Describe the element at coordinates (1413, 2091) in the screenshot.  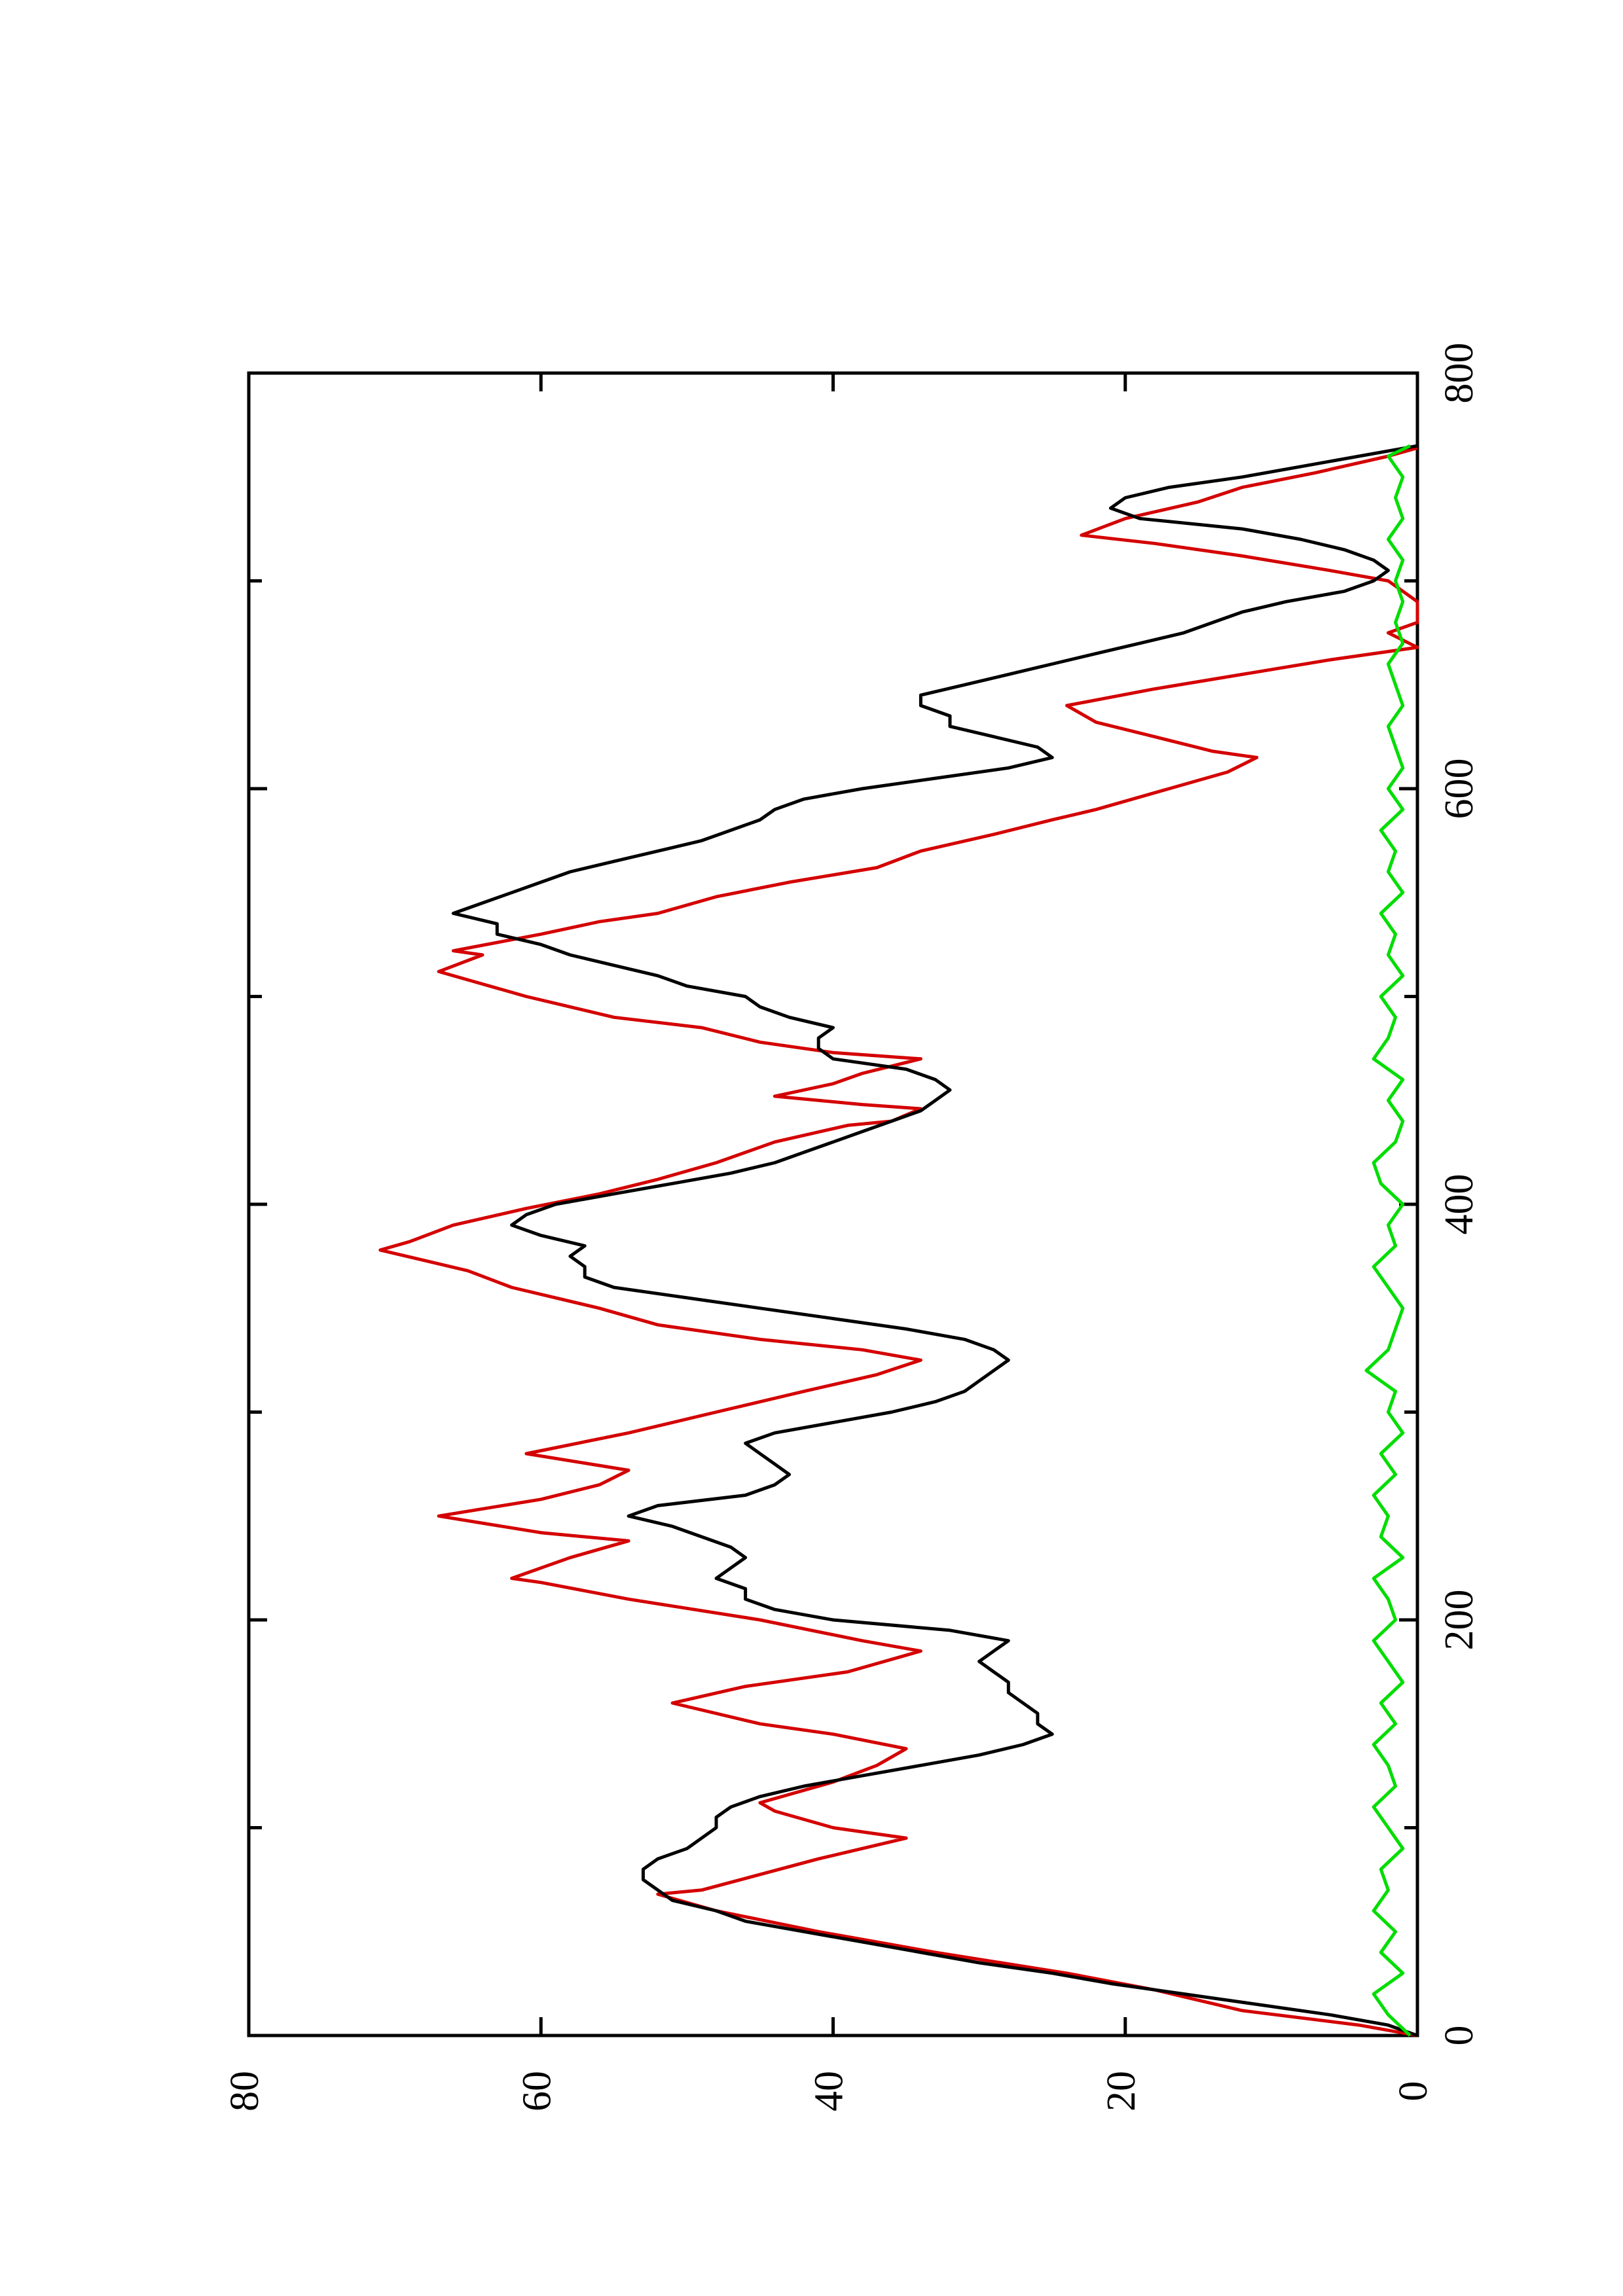
I see `y-tick-label: 0` at that location.